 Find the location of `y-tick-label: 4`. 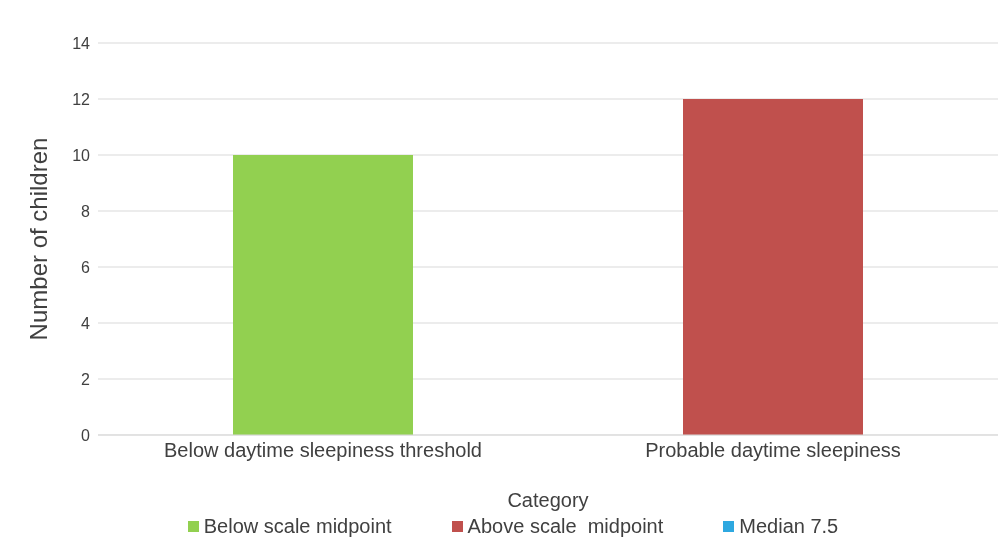

y-tick-label: 4 is located at coordinates (86, 323).